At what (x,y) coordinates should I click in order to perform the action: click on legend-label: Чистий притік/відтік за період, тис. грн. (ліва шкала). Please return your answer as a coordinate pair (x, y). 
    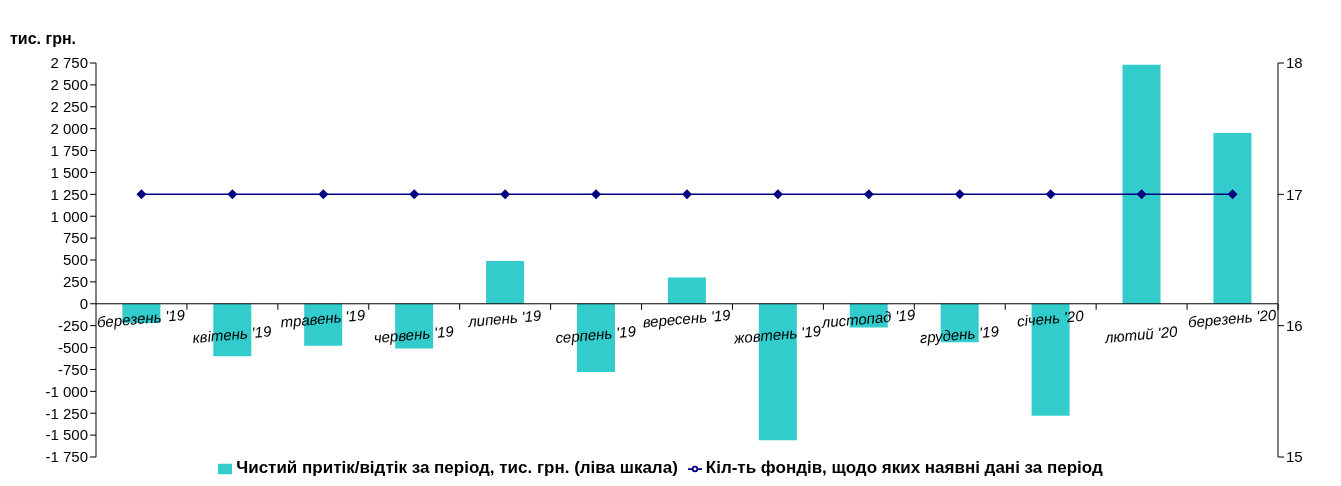
    Looking at the image, I should click on (457, 467).